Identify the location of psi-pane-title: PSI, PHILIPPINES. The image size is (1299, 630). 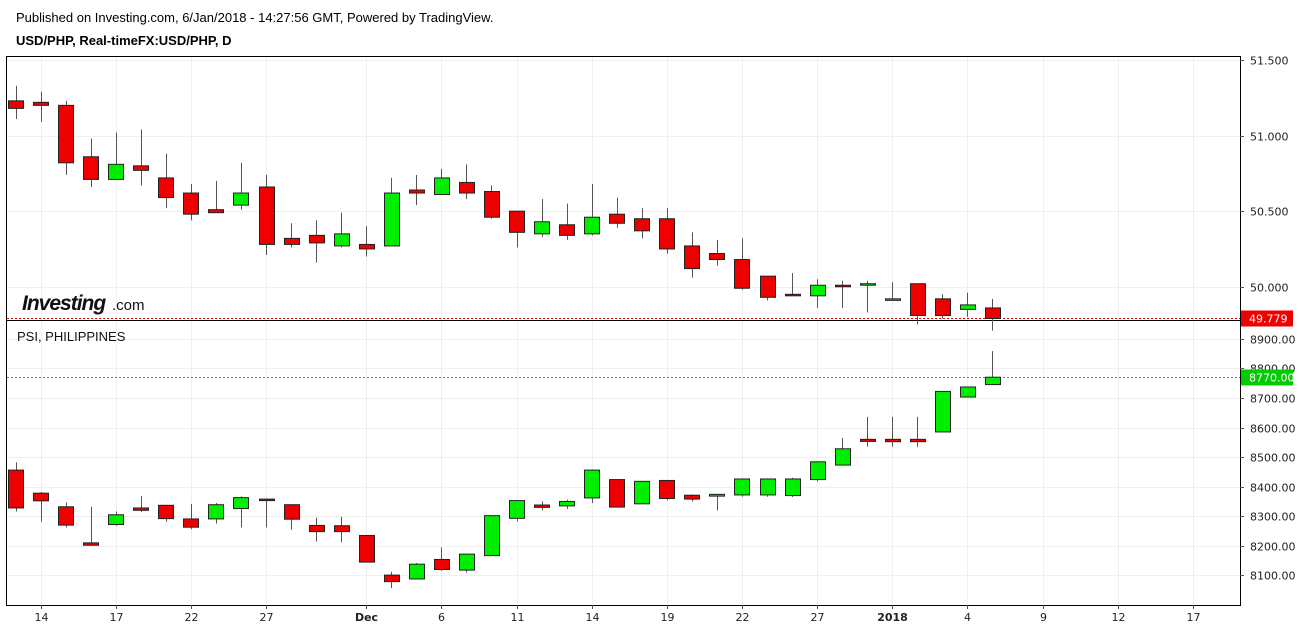
(71, 336).